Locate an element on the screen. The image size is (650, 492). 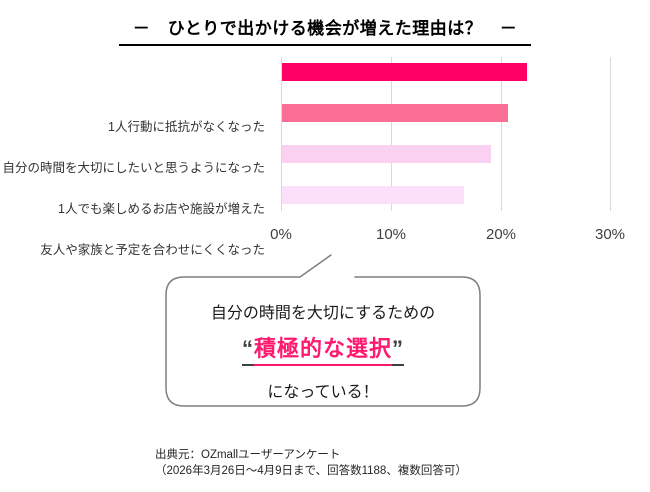
category-label: 1人行動に抵抗がなくなった is located at coordinates (186, 127).